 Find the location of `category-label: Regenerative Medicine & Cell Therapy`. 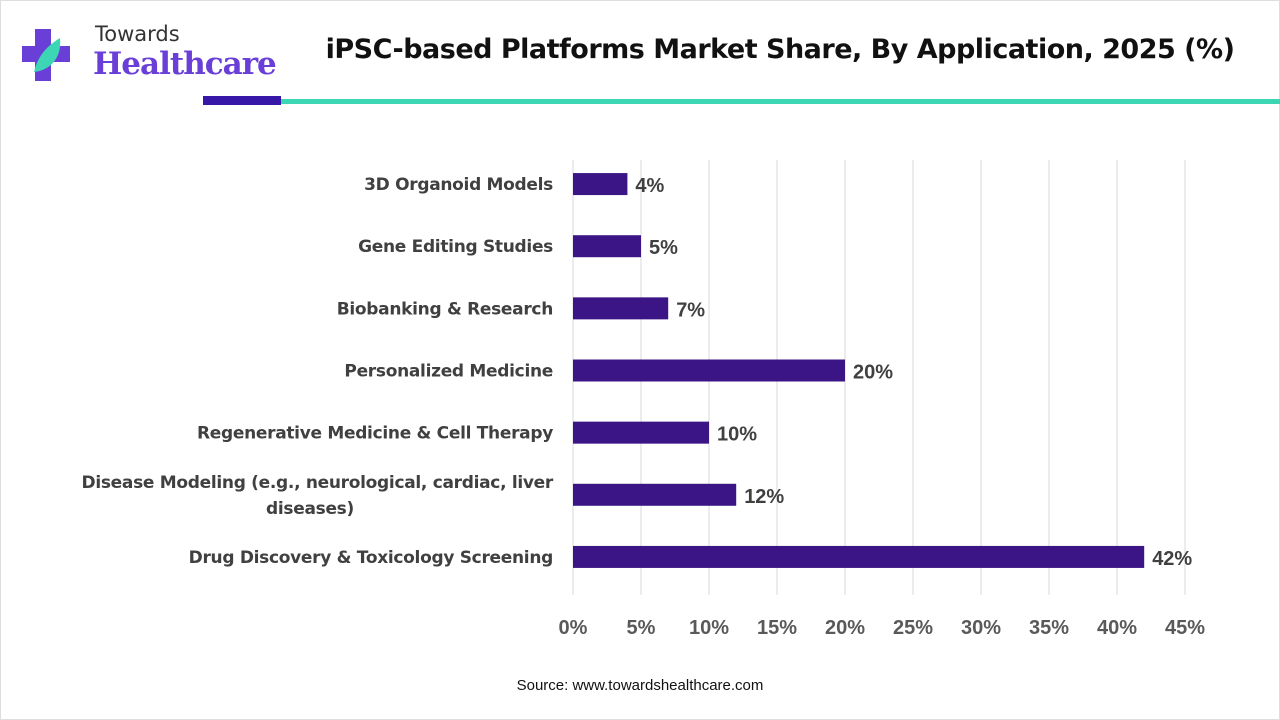

category-label: Regenerative Medicine & Cell Therapy is located at coordinates (375, 434).